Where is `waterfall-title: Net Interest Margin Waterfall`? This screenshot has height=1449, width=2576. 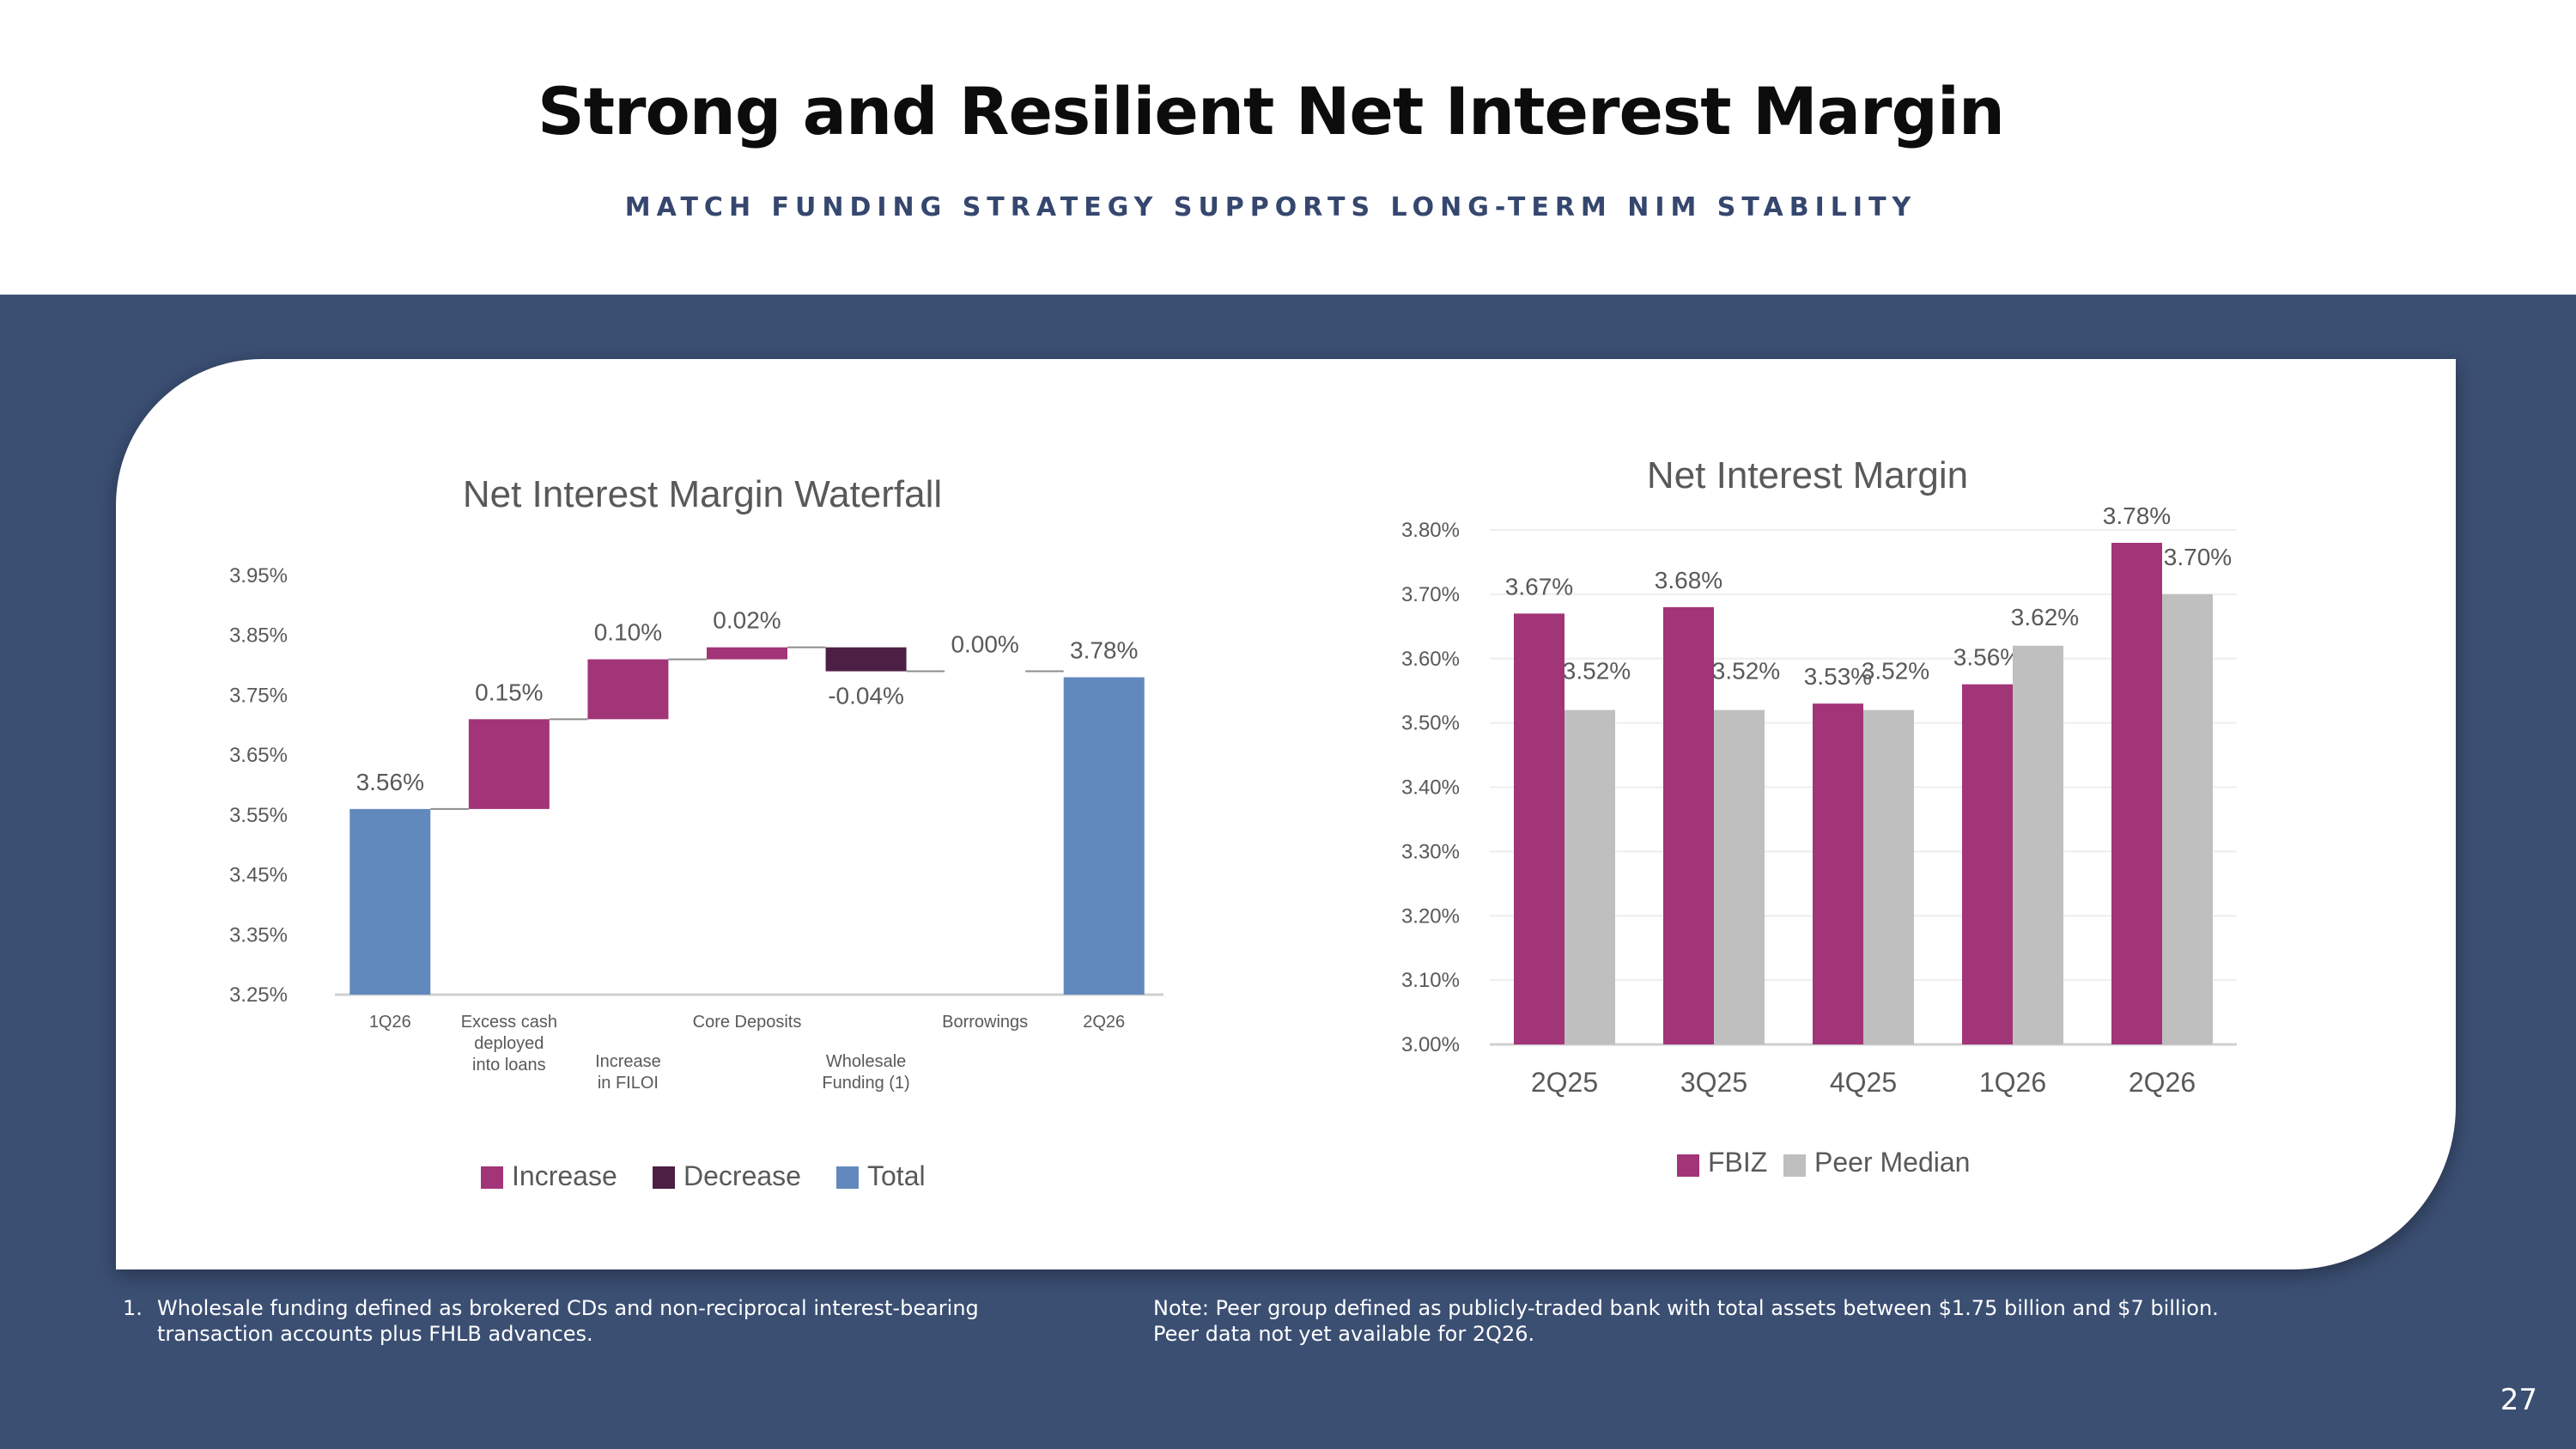 waterfall-title: Net Interest Margin Waterfall is located at coordinates (702, 494).